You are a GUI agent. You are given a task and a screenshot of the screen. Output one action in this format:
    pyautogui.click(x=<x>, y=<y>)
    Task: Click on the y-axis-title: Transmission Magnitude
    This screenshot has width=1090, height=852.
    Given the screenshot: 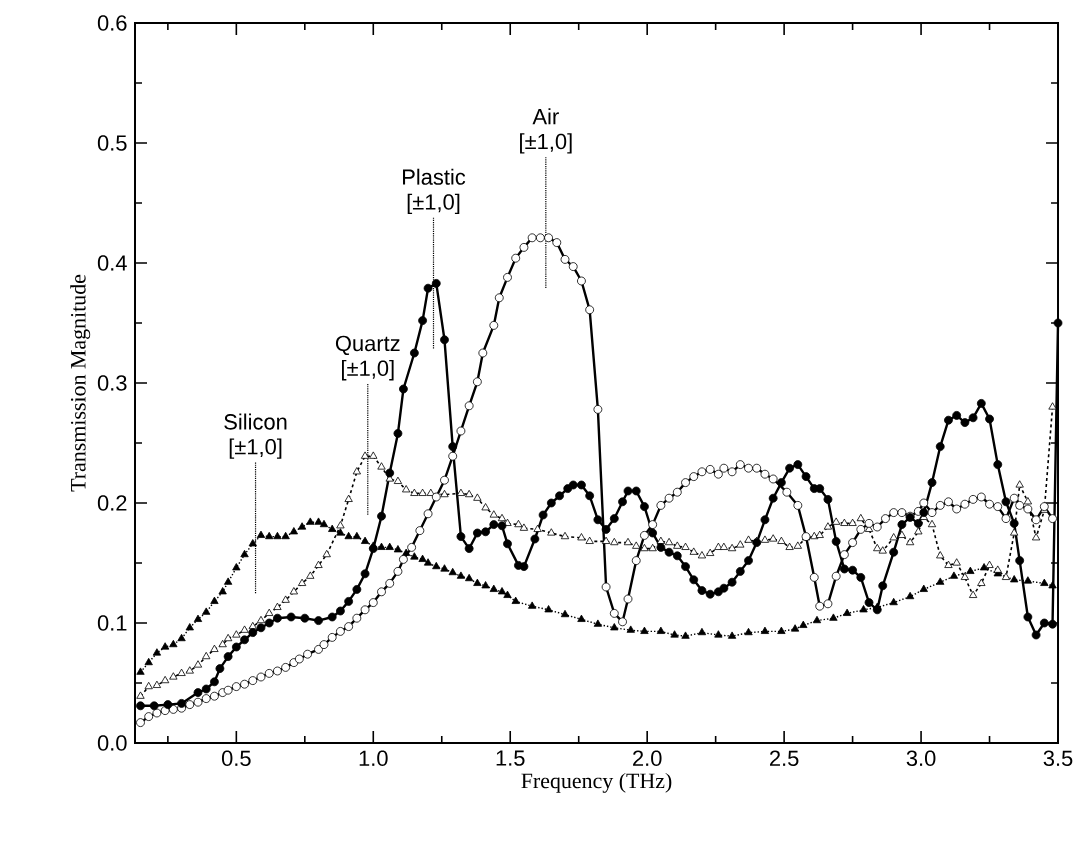 What is the action you would take?
    pyautogui.click(x=80, y=383)
    